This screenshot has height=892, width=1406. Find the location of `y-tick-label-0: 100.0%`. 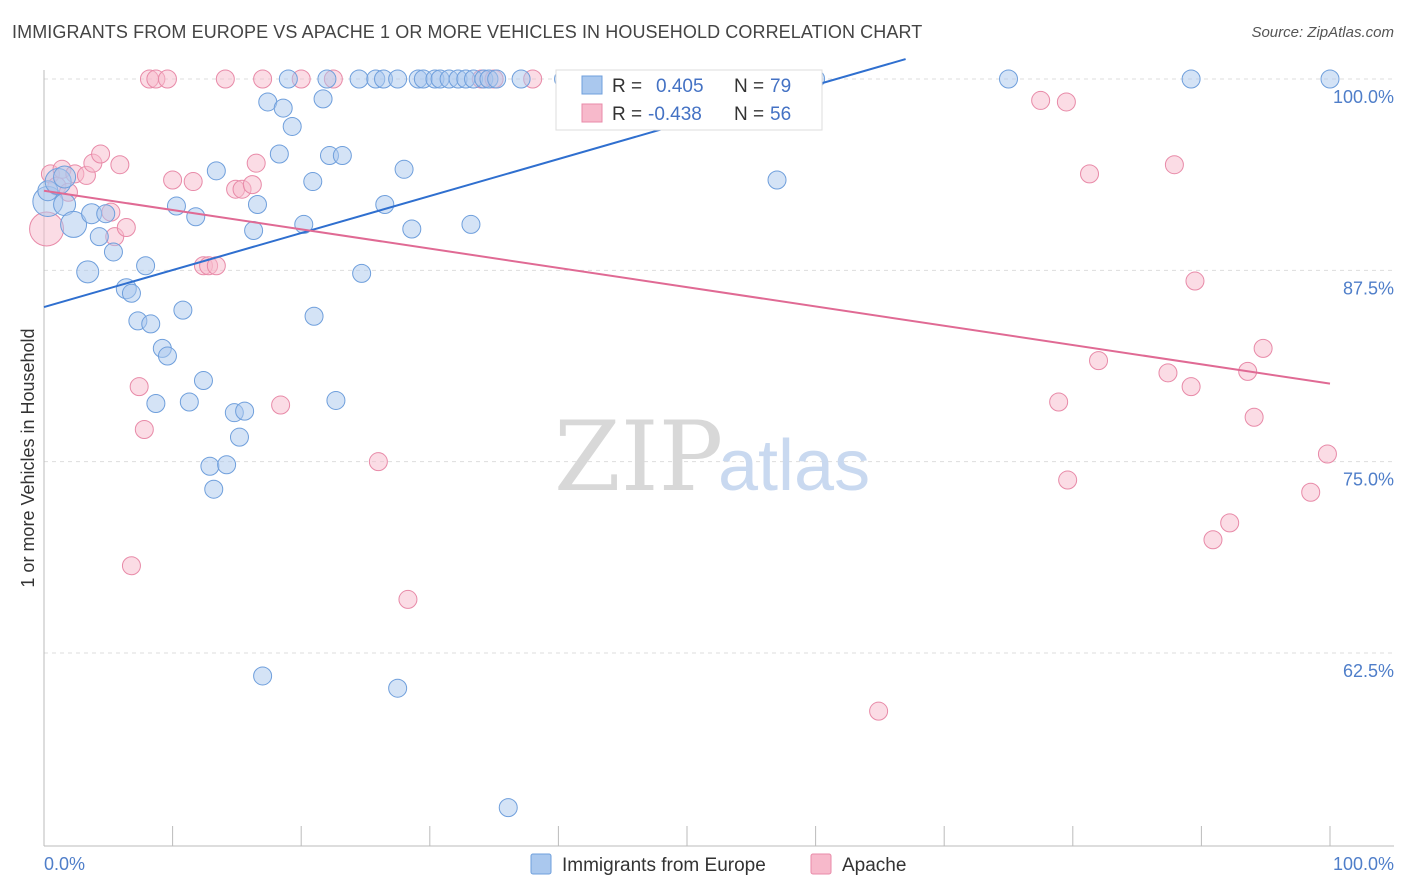

y-tick-label-0: 100.0% is located at coordinates (1363, 97).